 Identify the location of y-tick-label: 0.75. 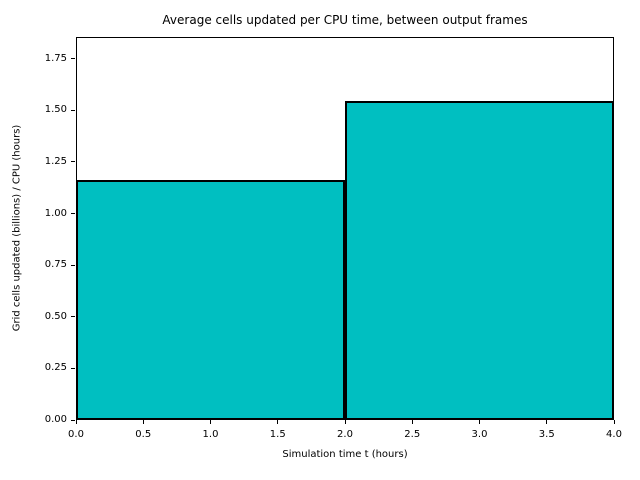
(55, 265).